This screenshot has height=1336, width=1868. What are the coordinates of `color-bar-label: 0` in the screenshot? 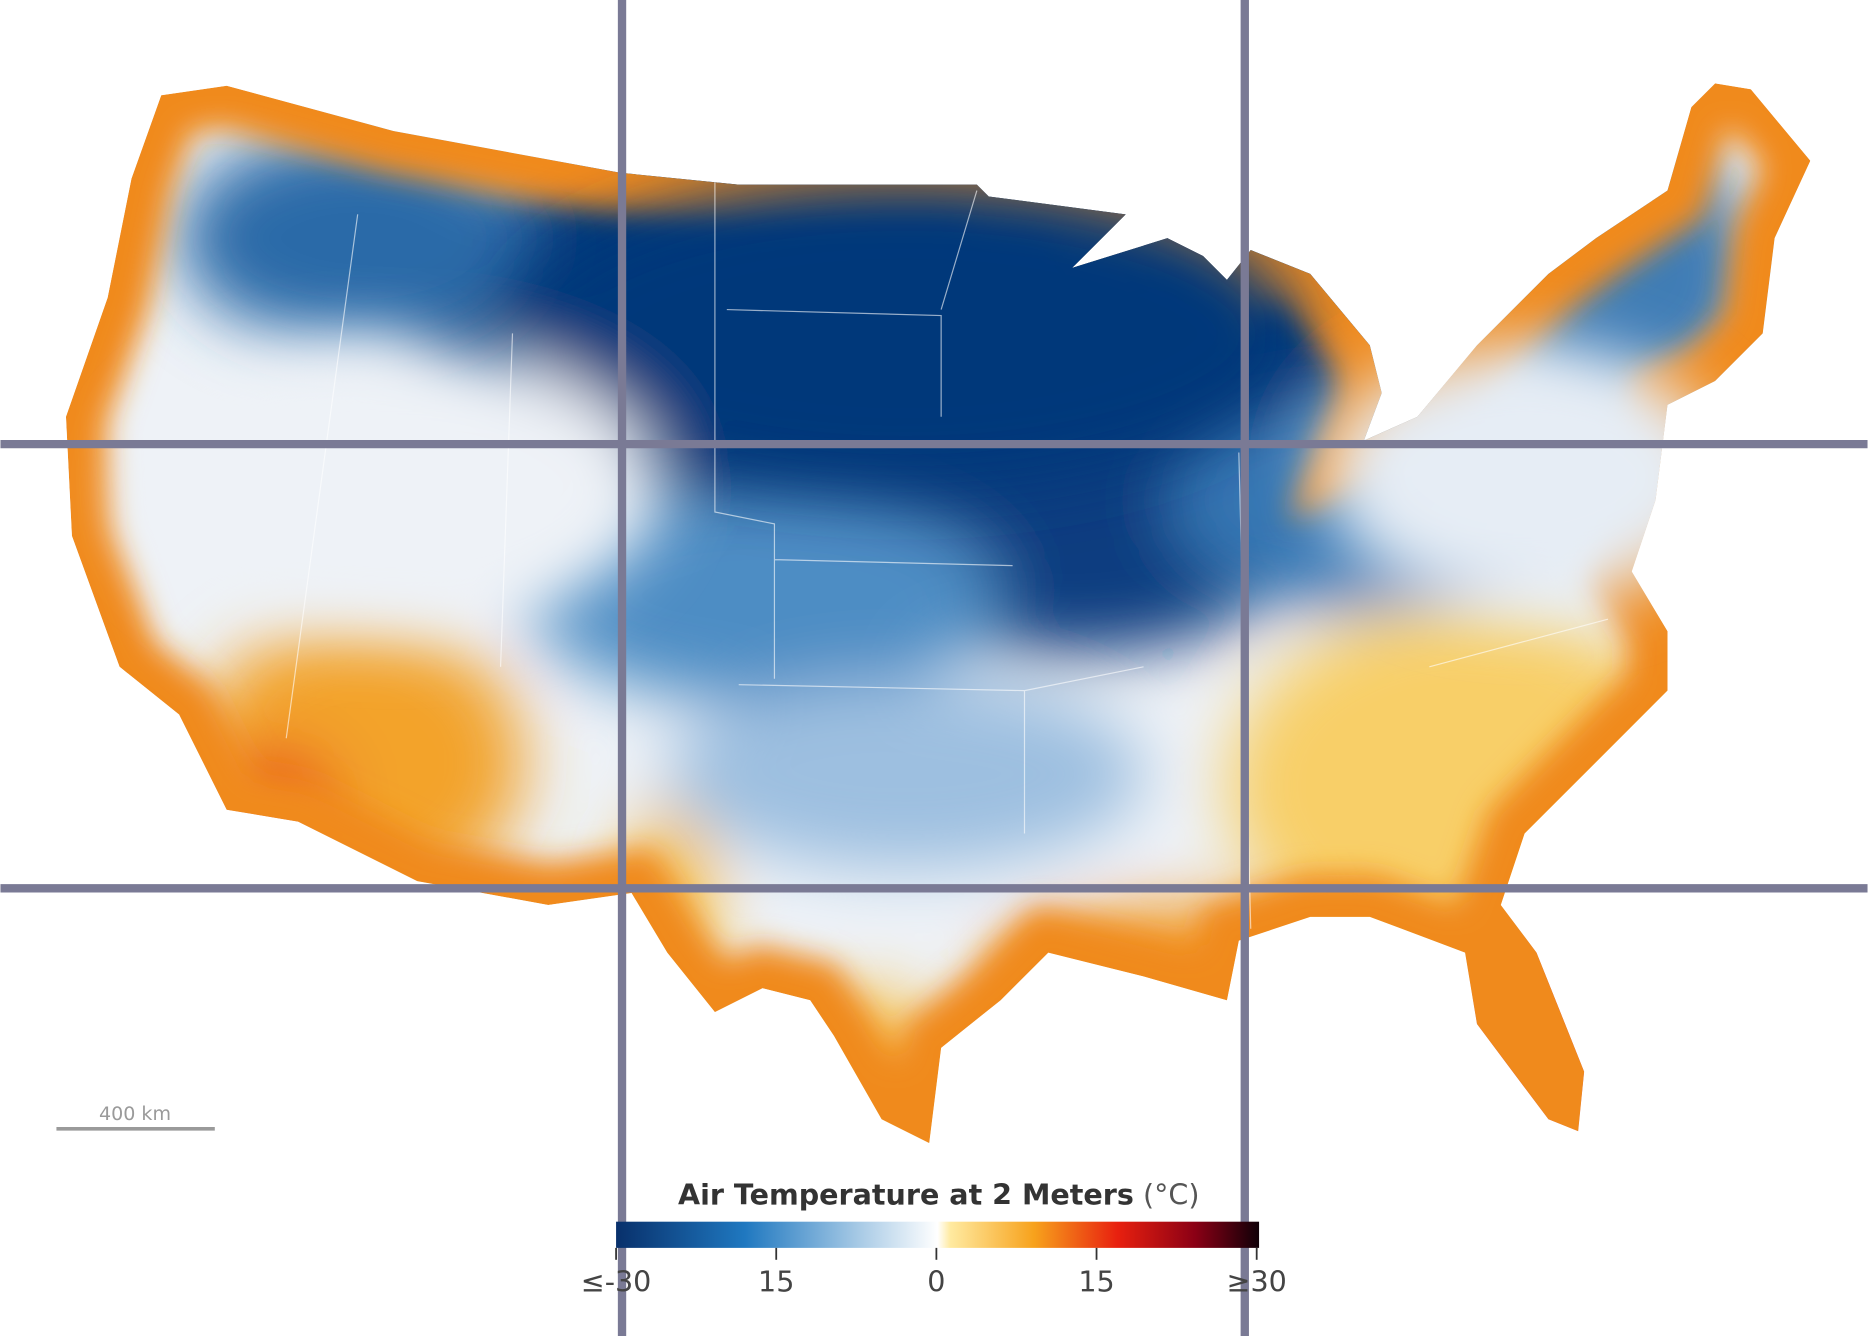 It's located at (936, 1282).